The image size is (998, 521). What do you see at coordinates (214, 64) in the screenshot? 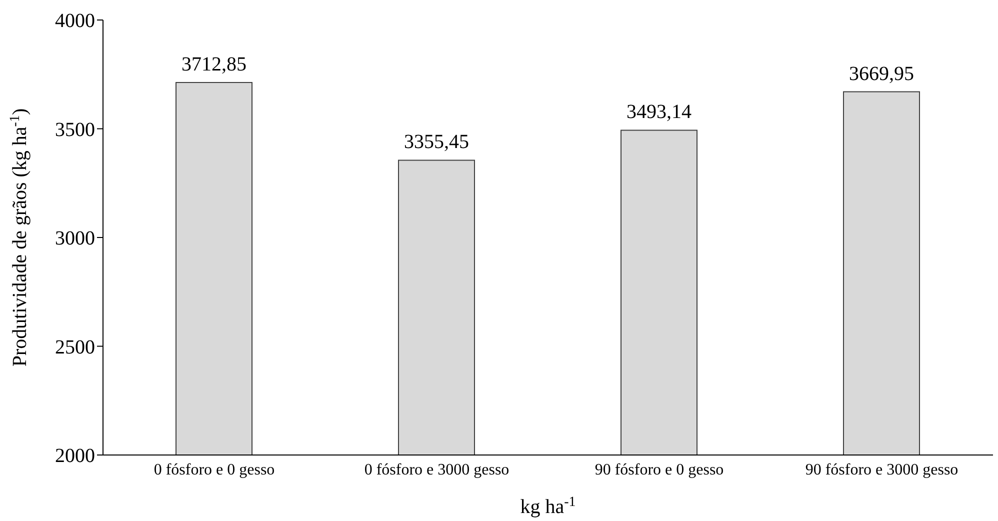
I see `data-label: 3712,85` at bounding box center [214, 64].